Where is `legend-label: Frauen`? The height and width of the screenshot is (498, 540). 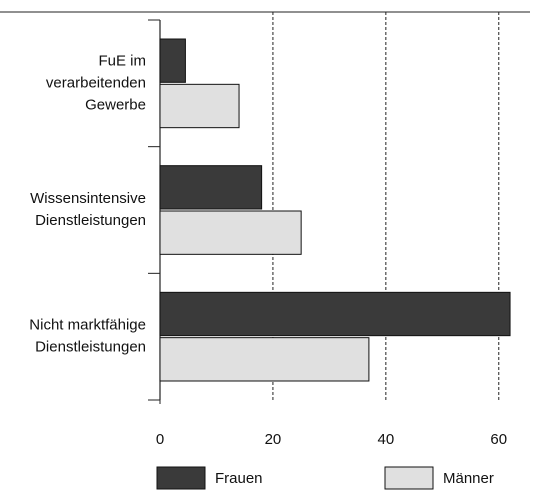
legend-label: Frauen is located at coordinates (239, 478).